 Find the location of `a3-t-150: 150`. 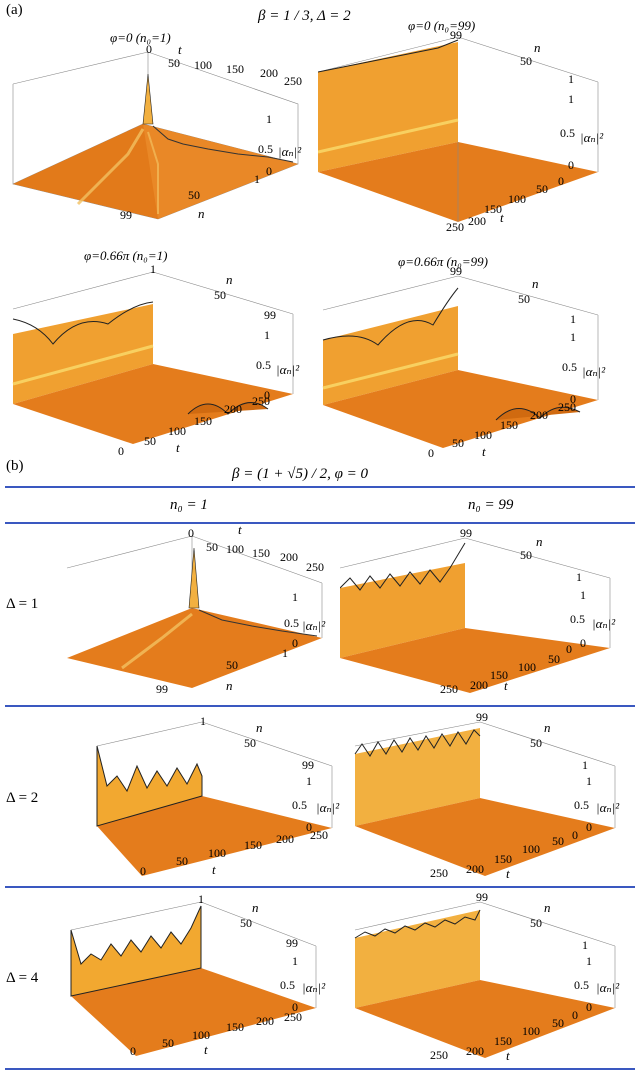

a3-t-150: 150 is located at coordinates (203, 421).